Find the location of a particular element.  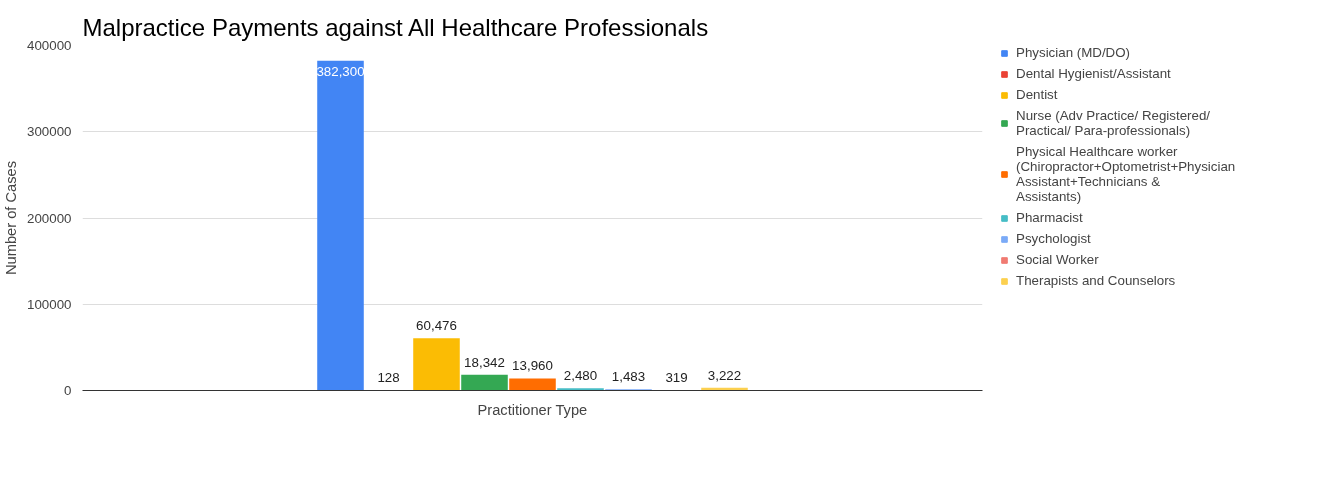

legend-label: Dentist is located at coordinates (1037, 94).